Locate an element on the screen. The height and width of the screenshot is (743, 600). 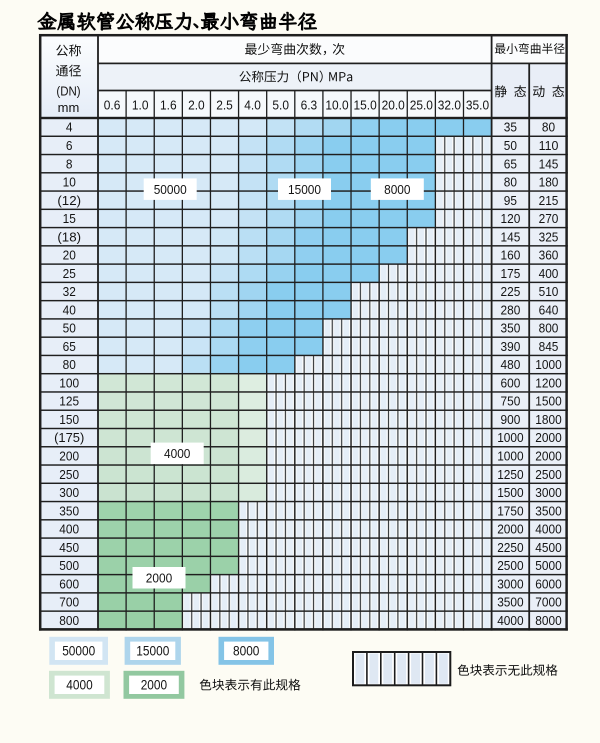
svg-text: 480 is located at coordinates (511, 364).